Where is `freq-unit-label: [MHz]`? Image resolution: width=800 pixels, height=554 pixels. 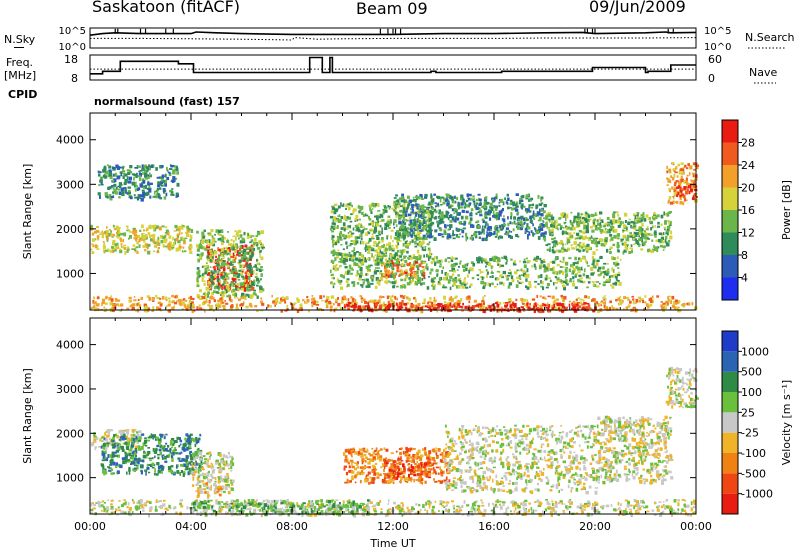 freq-unit-label: [MHz] is located at coordinates (20, 75).